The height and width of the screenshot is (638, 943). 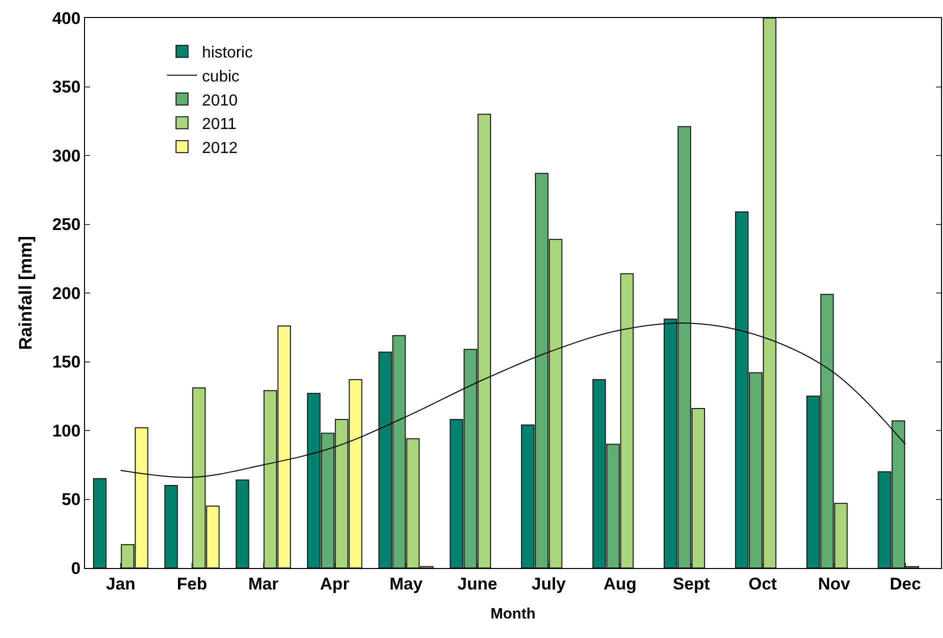 I want to click on legend-label: historic, so click(x=227, y=53).